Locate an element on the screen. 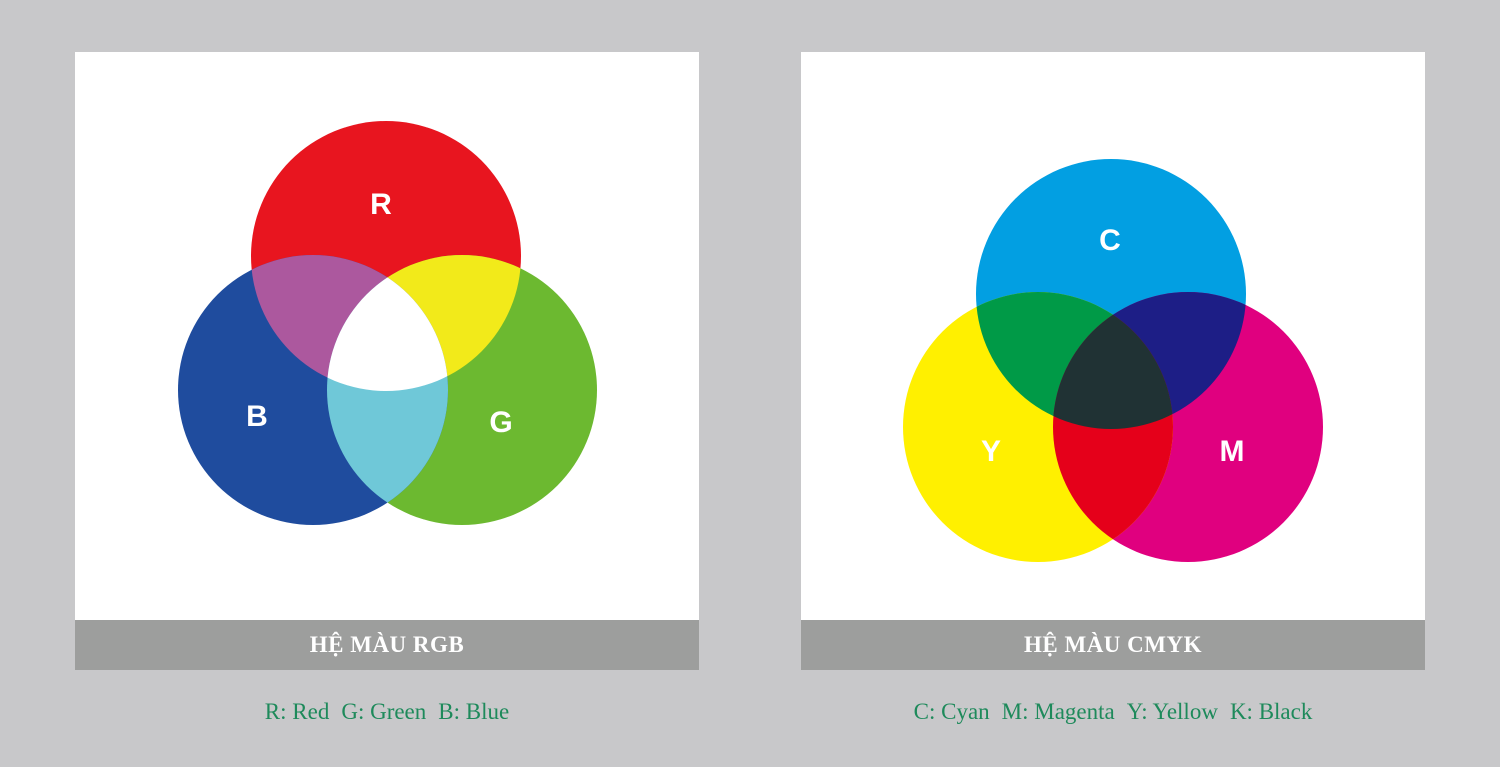 This screenshot has width=1500, height=767. rgb-legend: R: Red G: Green B: Blue is located at coordinates (387, 712).